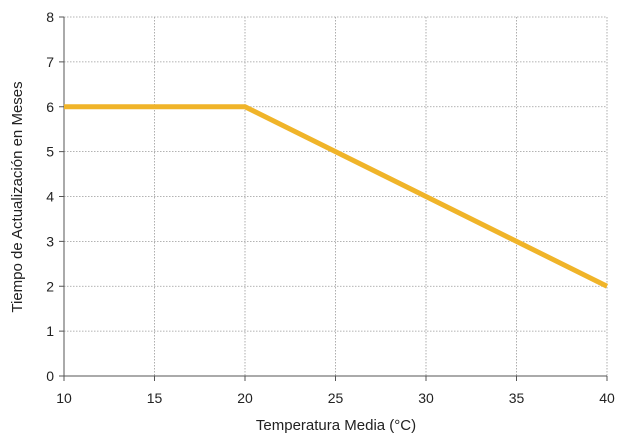  Describe the element at coordinates (64, 398) in the screenshot. I see `x-tick-label: 10` at that location.